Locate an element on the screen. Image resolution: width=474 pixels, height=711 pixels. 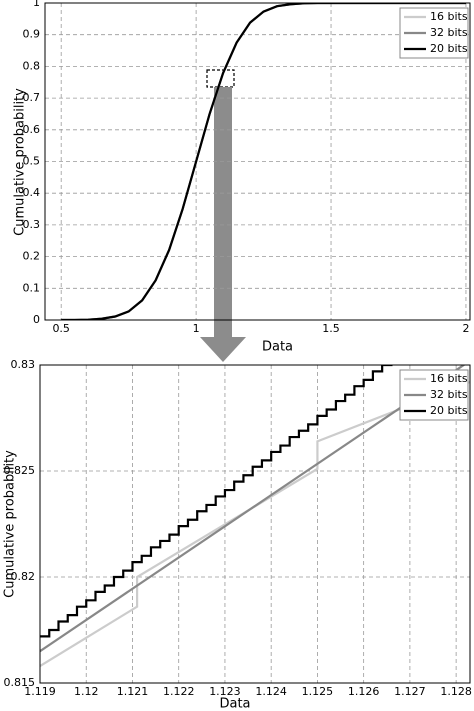
y-tick-label: 0.7 is located at coordinates (32, 97).